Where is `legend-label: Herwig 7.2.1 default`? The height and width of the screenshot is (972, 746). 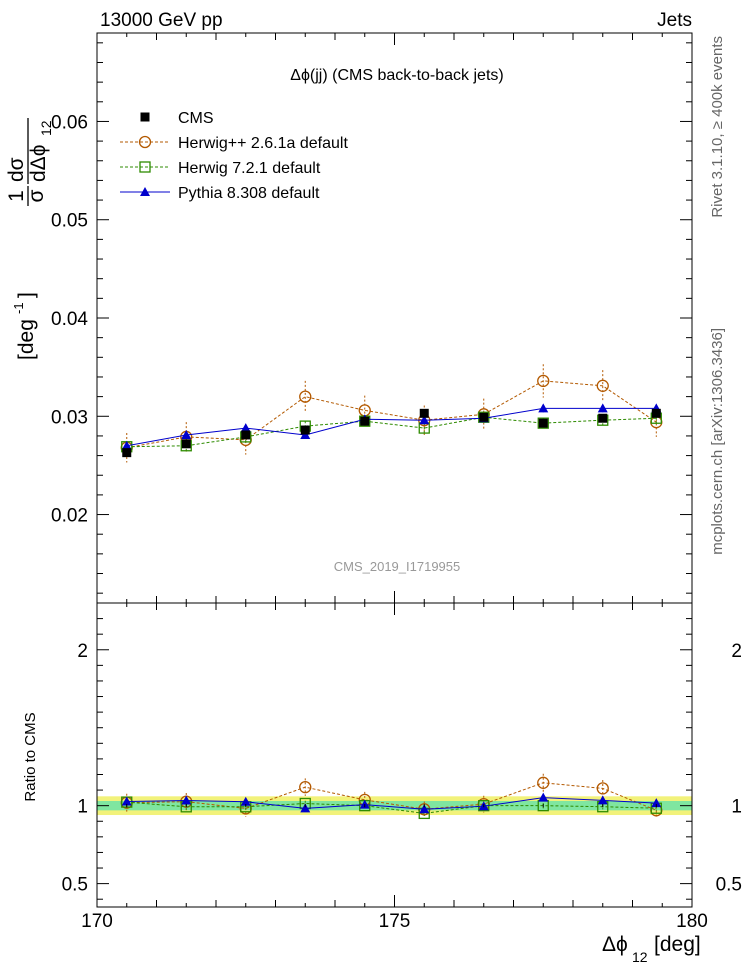 legend-label: Herwig 7.2.1 default is located at coordinates (249, 168).